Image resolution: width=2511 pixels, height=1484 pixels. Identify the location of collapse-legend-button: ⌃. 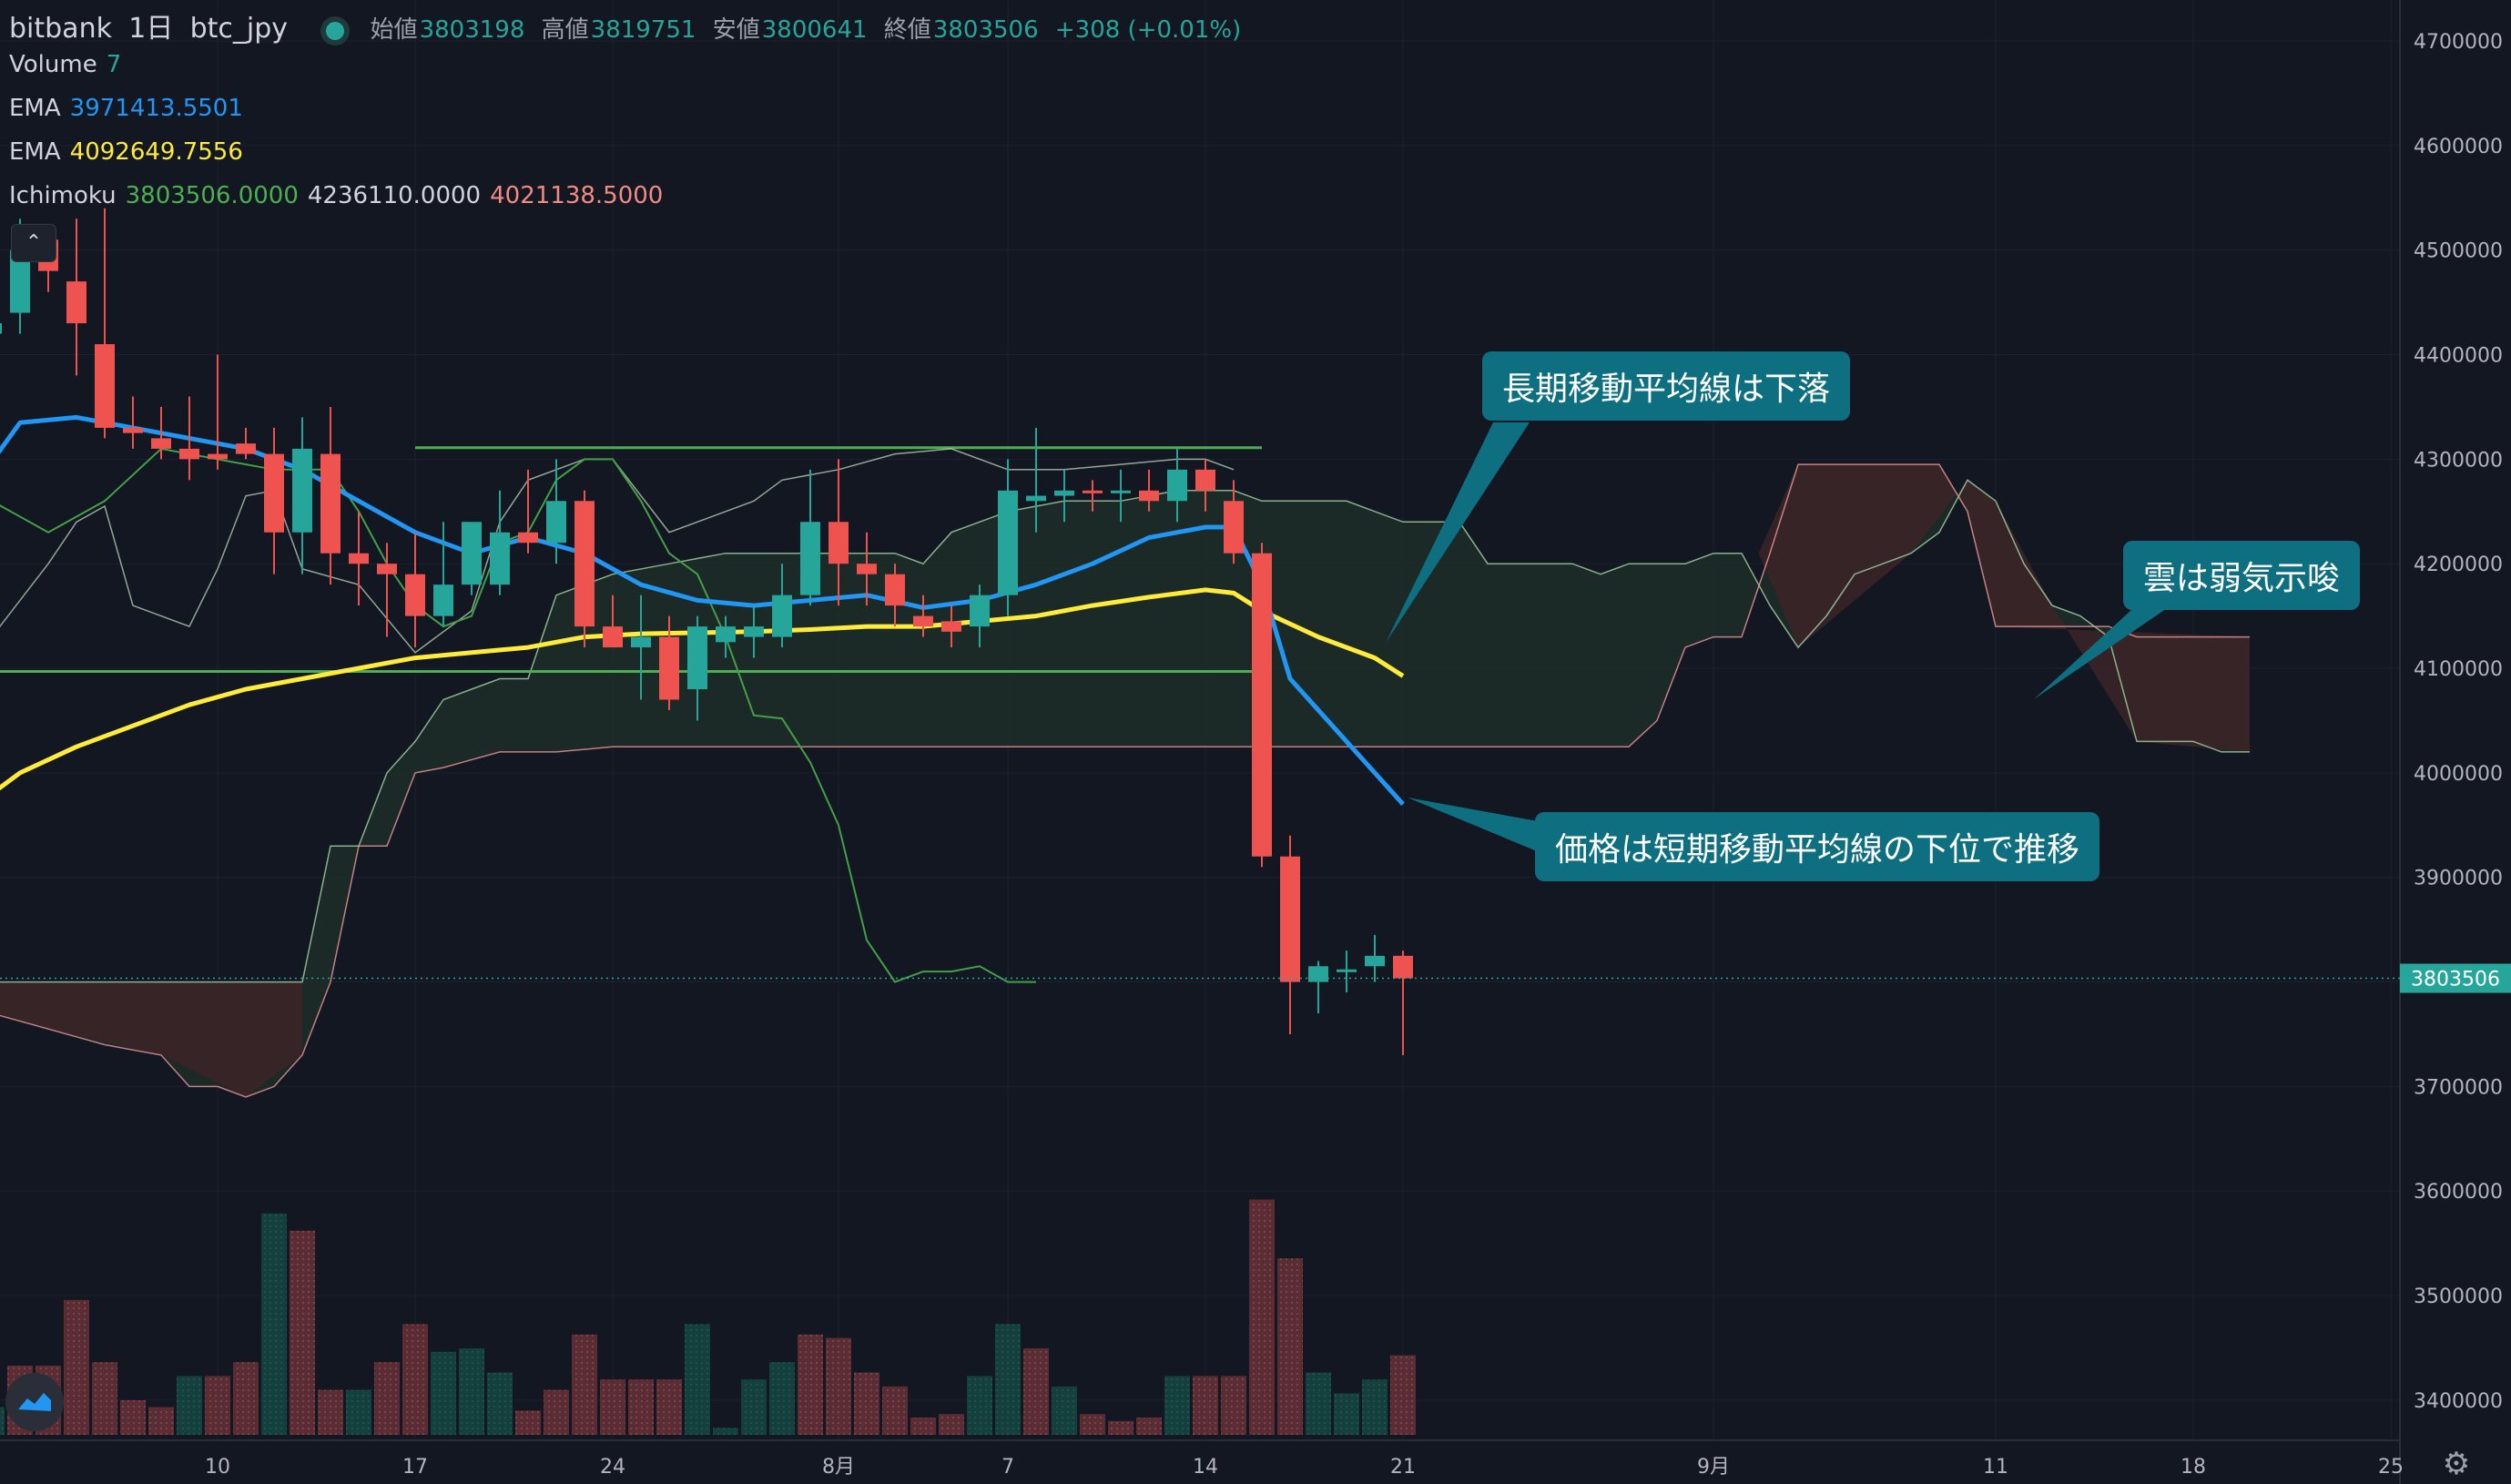
(33, 243).